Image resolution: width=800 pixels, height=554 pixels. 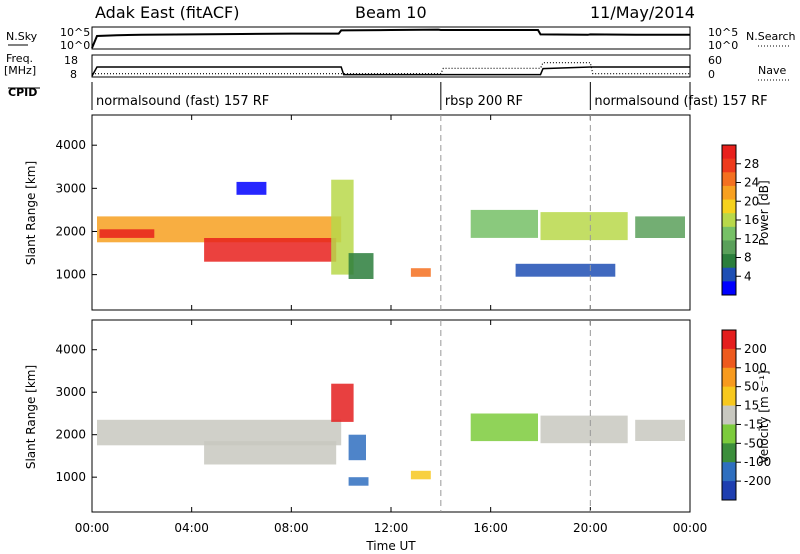 What do you see at coordinates (751, 239) in the screenshot?
I see `colorbar-tick-label: 12` at bounding box center [751, 239].